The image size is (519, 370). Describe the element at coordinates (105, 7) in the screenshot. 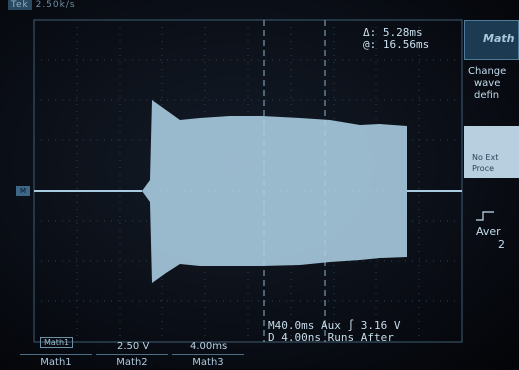

I see `status-bar: Tek 2.50k/s` at that location.